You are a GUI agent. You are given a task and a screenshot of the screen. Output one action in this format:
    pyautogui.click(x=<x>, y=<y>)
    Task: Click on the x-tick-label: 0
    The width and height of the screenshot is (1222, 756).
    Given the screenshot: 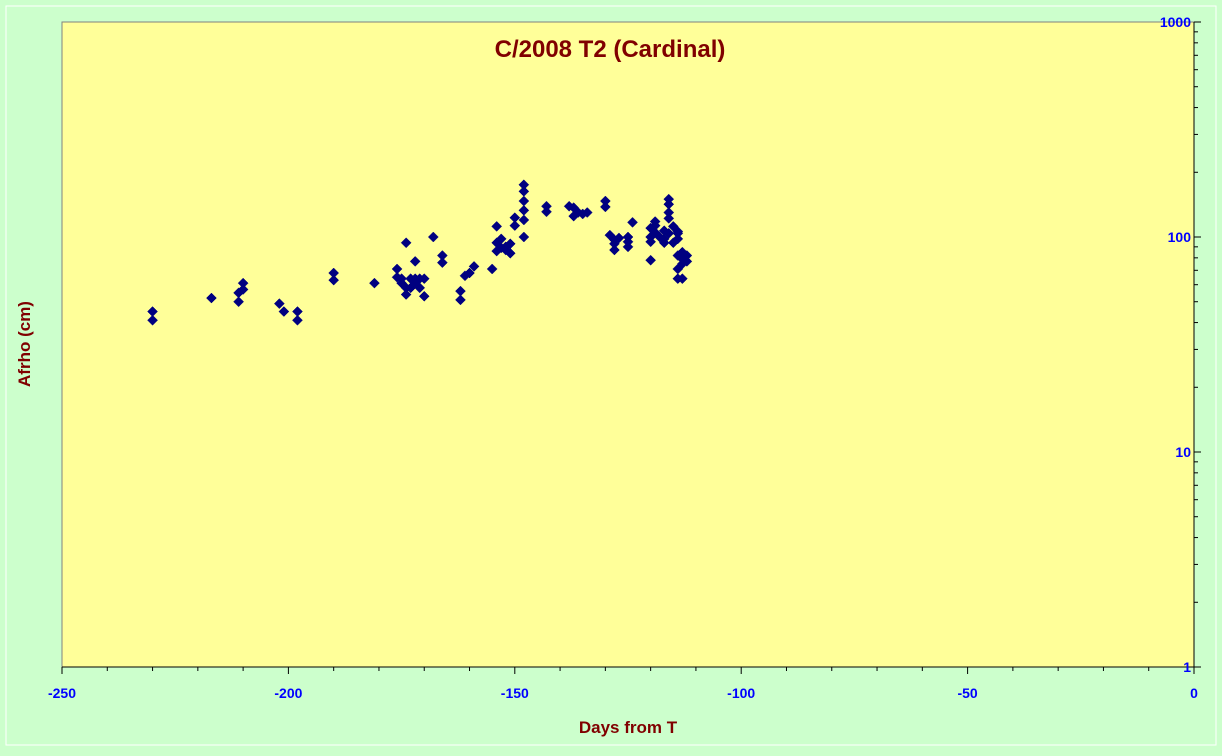 What is the action you would take?
    pyautogui.click(x=1194, y=693)
    